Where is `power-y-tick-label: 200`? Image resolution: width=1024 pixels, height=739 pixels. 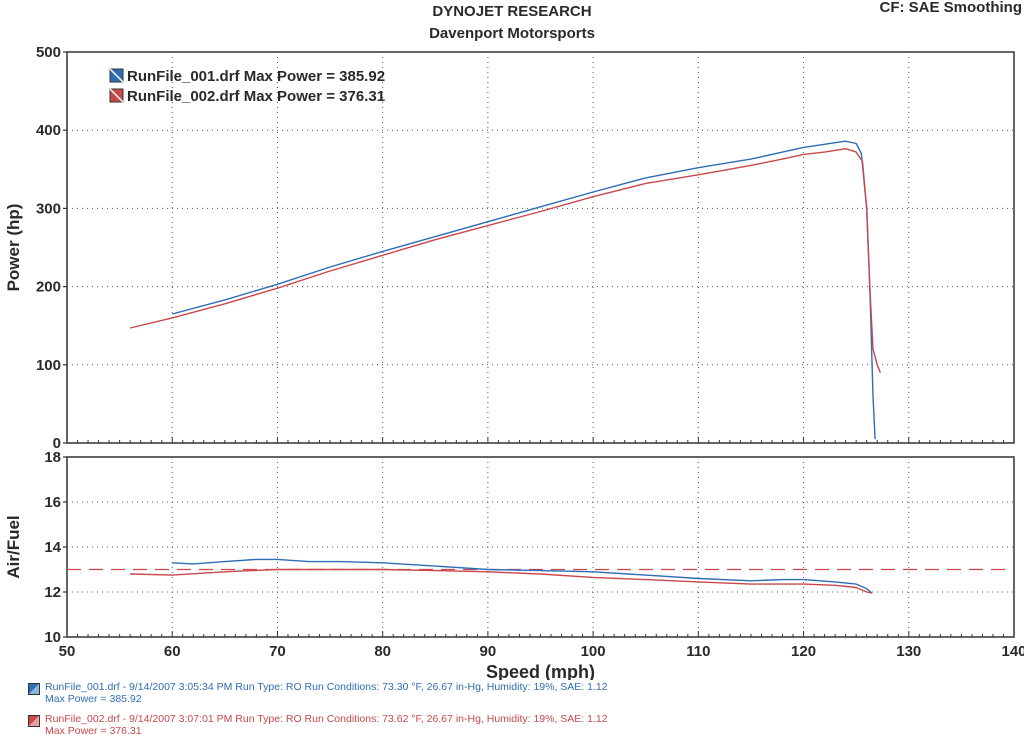
power-y-tick-label: 200 is located at coordinates (48, 287).